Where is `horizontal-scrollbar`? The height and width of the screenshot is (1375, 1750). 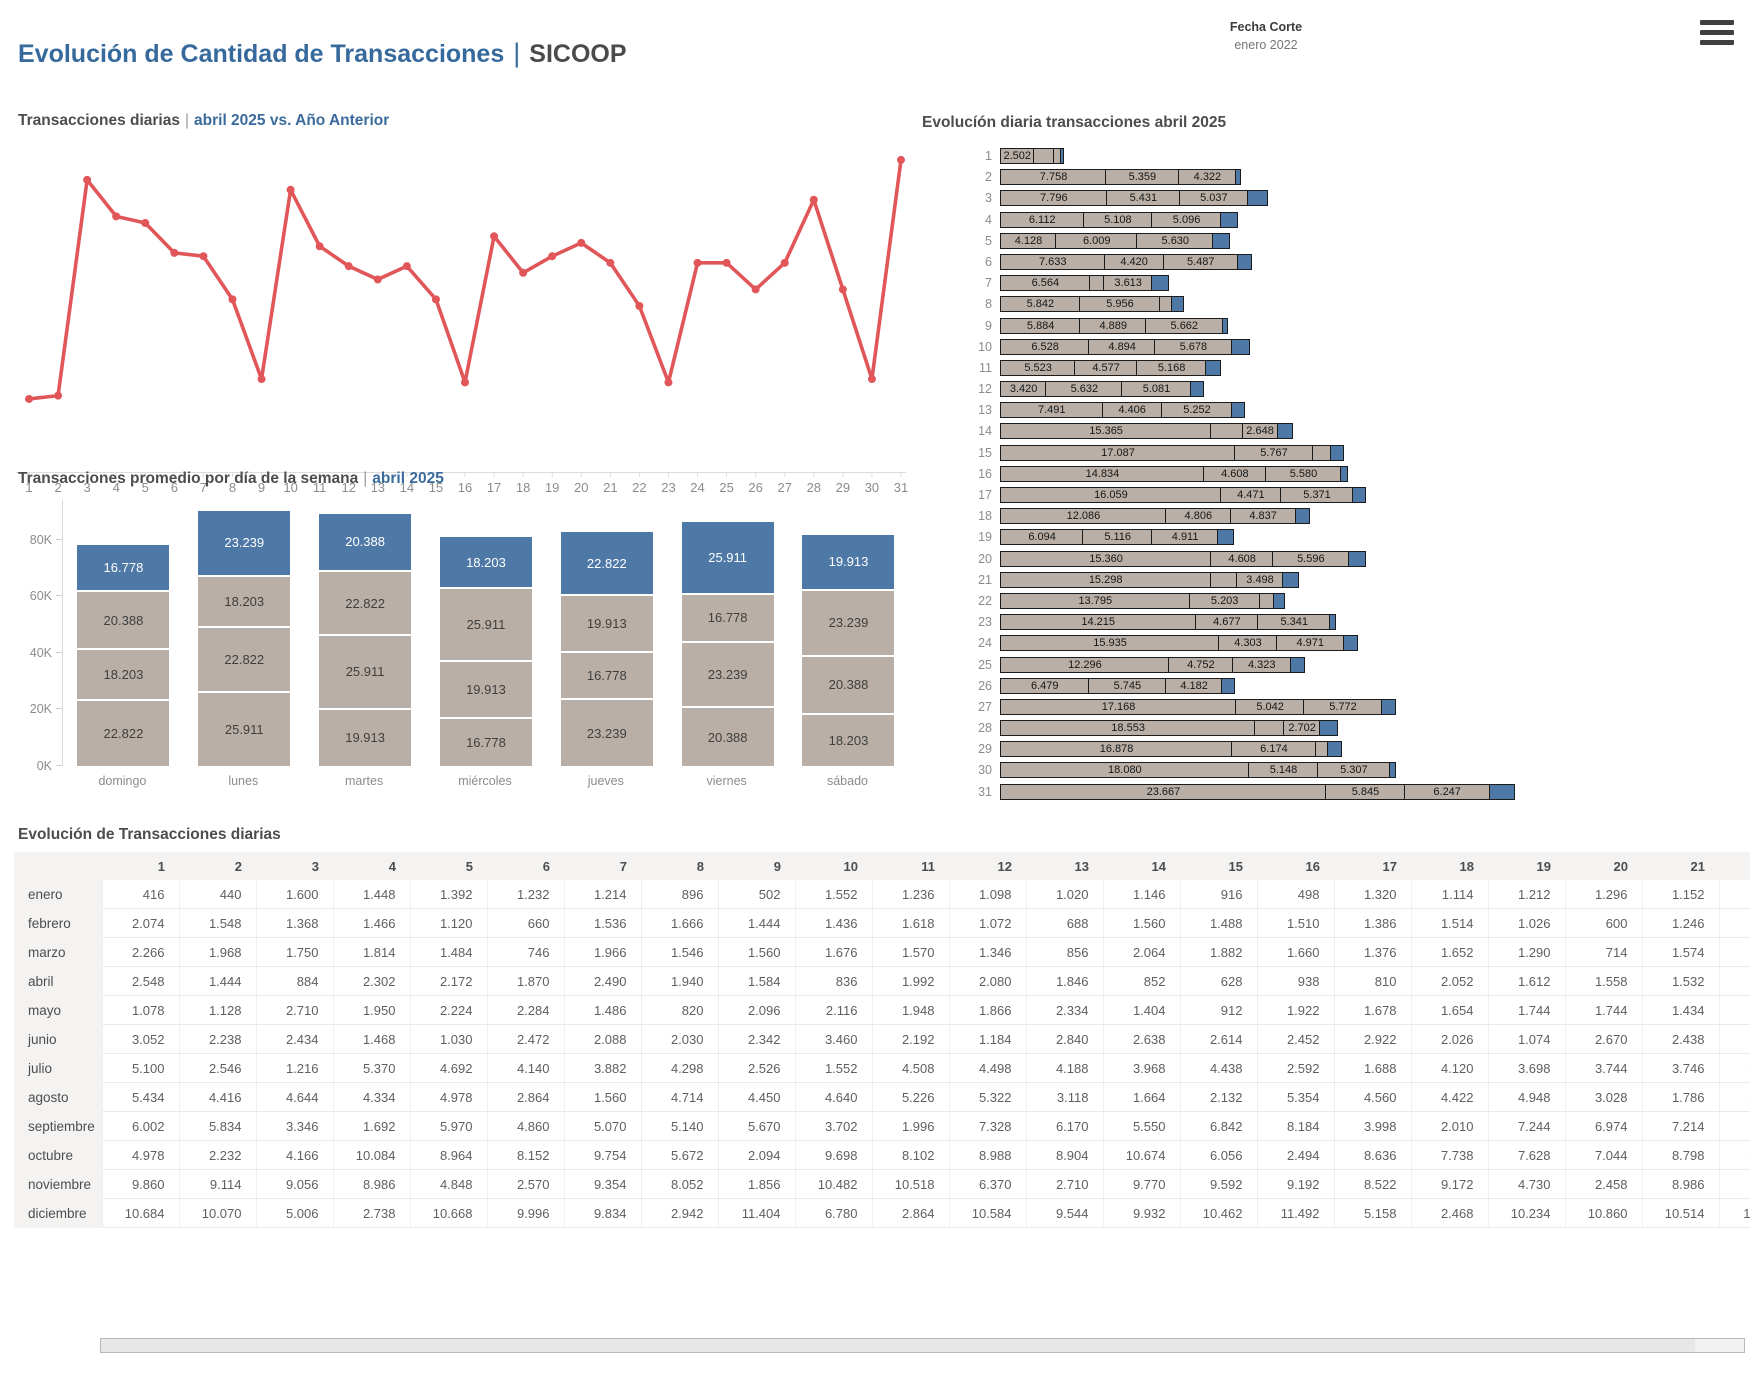 horizontal-scrollbar is located at coordinates (922, 1345).